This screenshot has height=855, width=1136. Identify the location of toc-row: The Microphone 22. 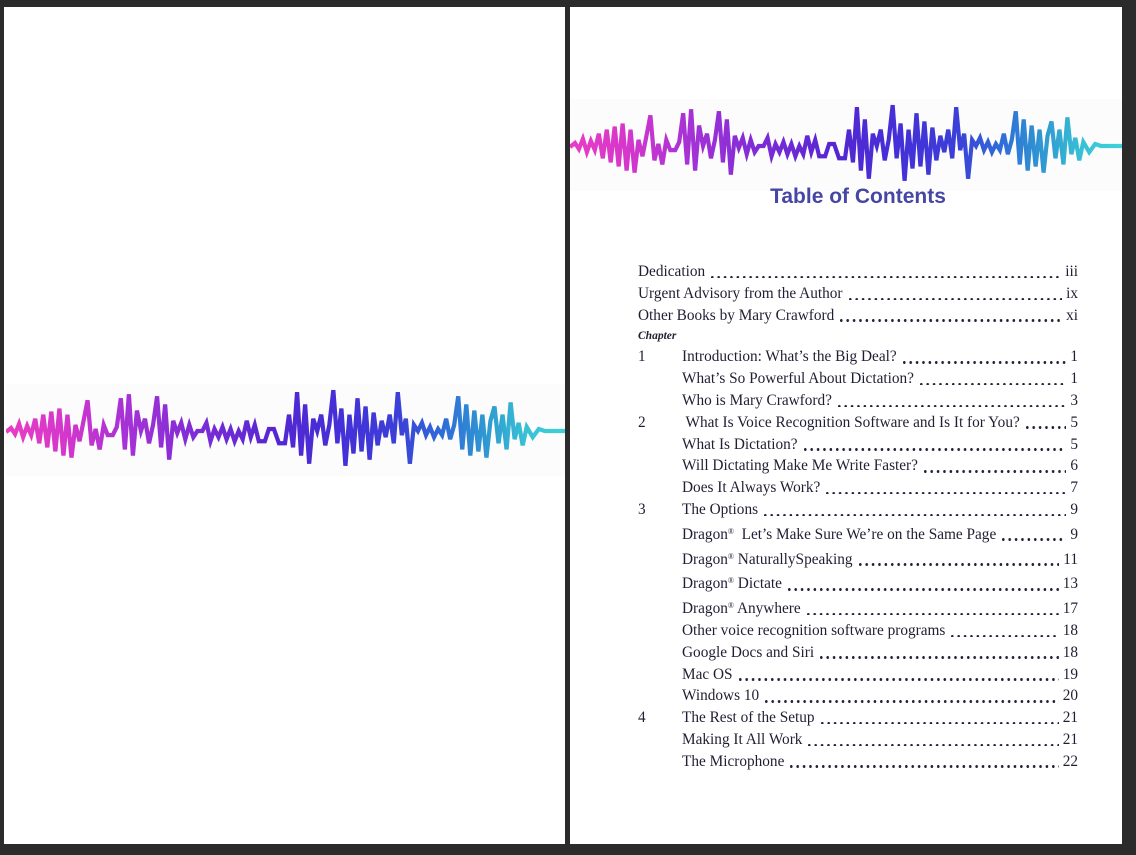
(858, 762).